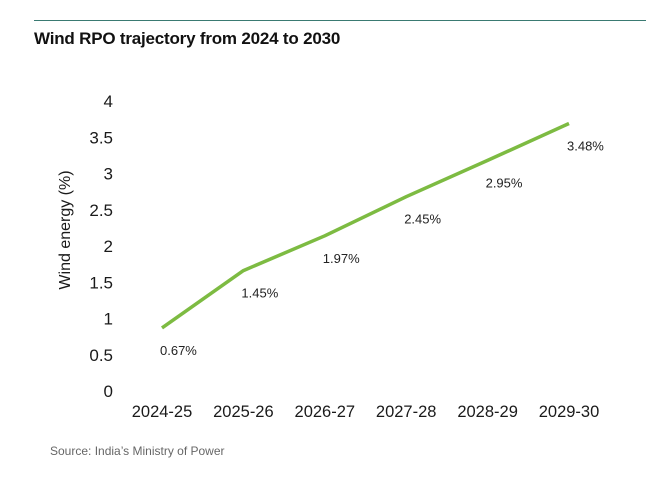 This screenshot has width=660, height=493. Describe the element at coordinates (406, 412) in the screenshot. I see `x-tick-label: 2027-28` at that location.